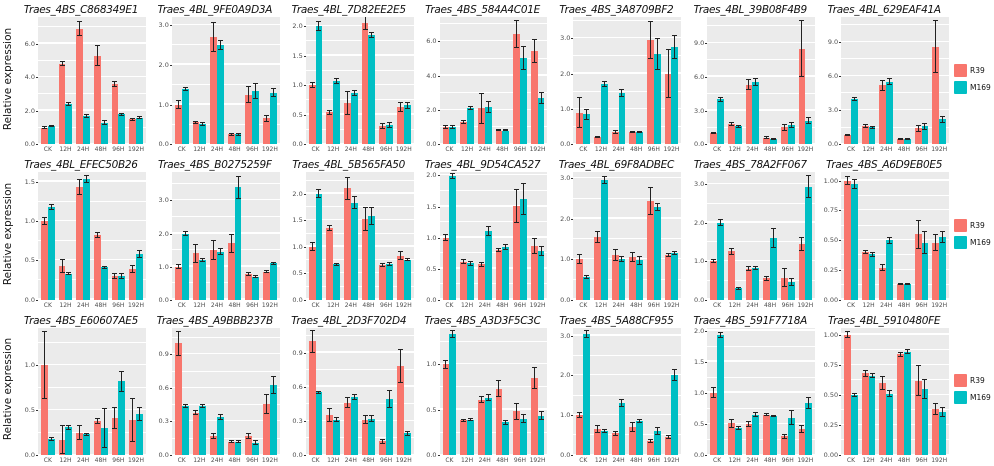 The height and width of the screenshot is (466, 994). I want to click on y-axis: 0.0 0.5 1.0 1.5 2.0, so click(295, 82).